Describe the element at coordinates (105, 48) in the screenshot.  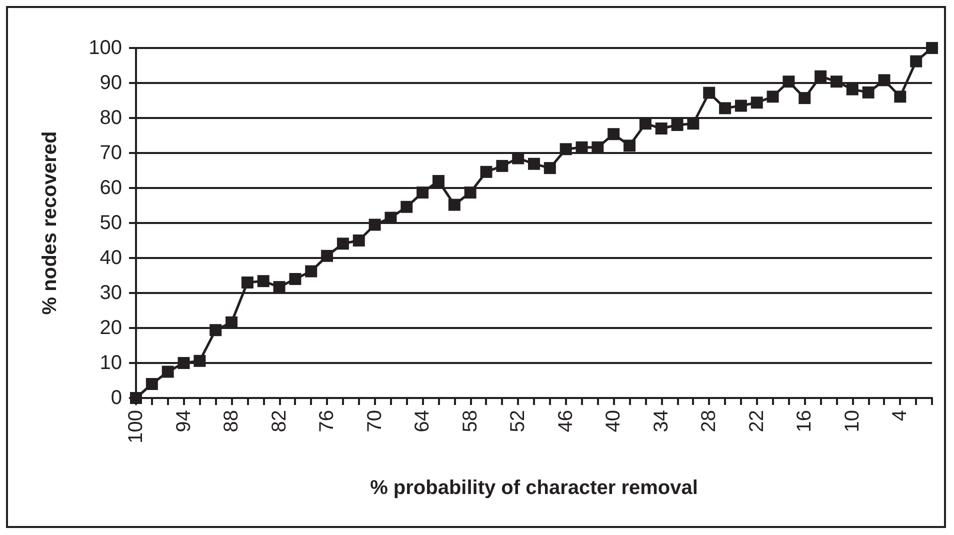
I see `y-tick-label: 100` at that location.